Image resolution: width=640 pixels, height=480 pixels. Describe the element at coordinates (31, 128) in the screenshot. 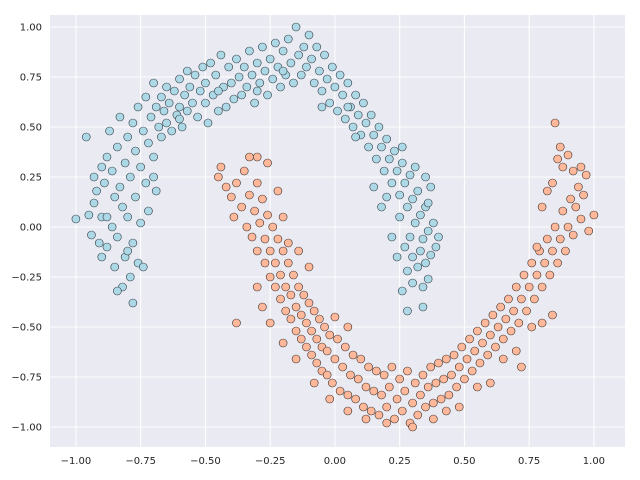

I see `y-tick-label: 0.50` at that location.